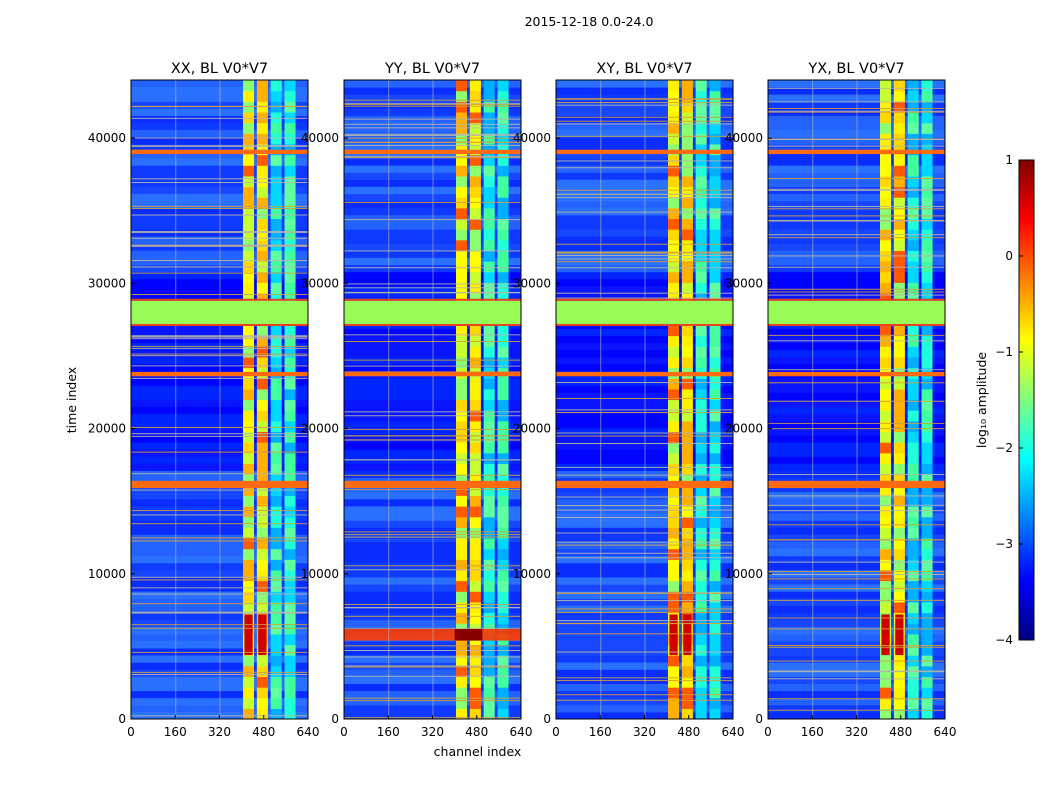 This screenshot has height=800, width=1050. I want to click on y-tick-label: 40000, so click(532, 138).